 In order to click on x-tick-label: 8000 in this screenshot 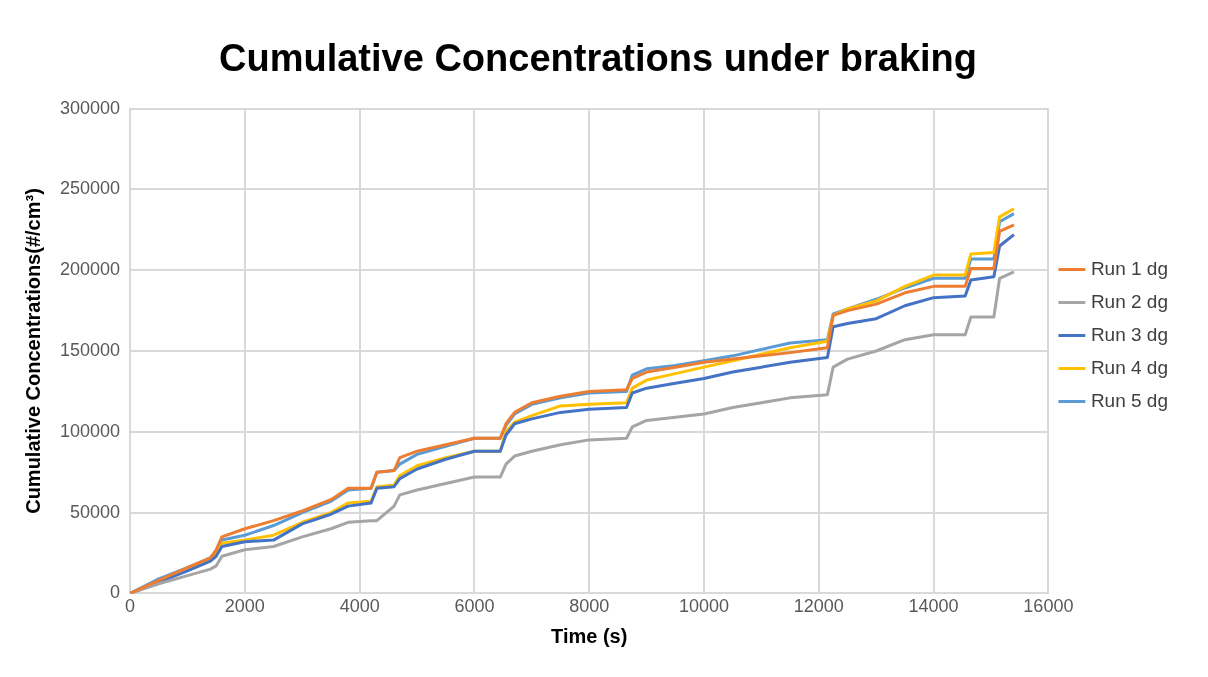, I will do `click(589, 606)`.